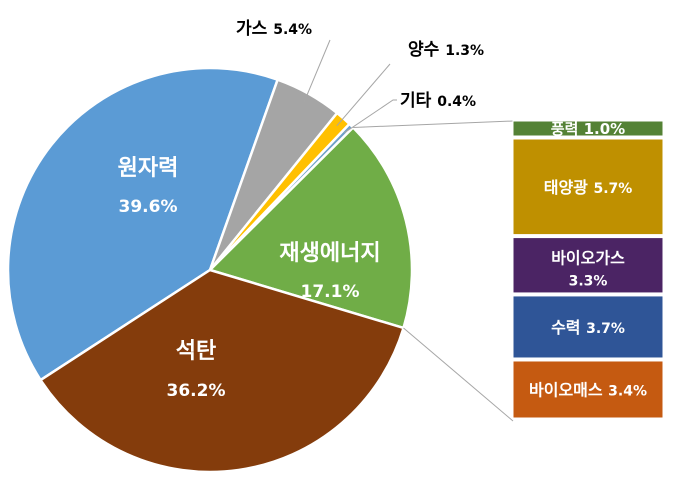 Image resolution: width=680 pixels, height=478 pixels. What do you see at coordinates (568, 327) in the screenshot?
I see `breakdown-label-4: 수력` at bounding box center [568, 327].